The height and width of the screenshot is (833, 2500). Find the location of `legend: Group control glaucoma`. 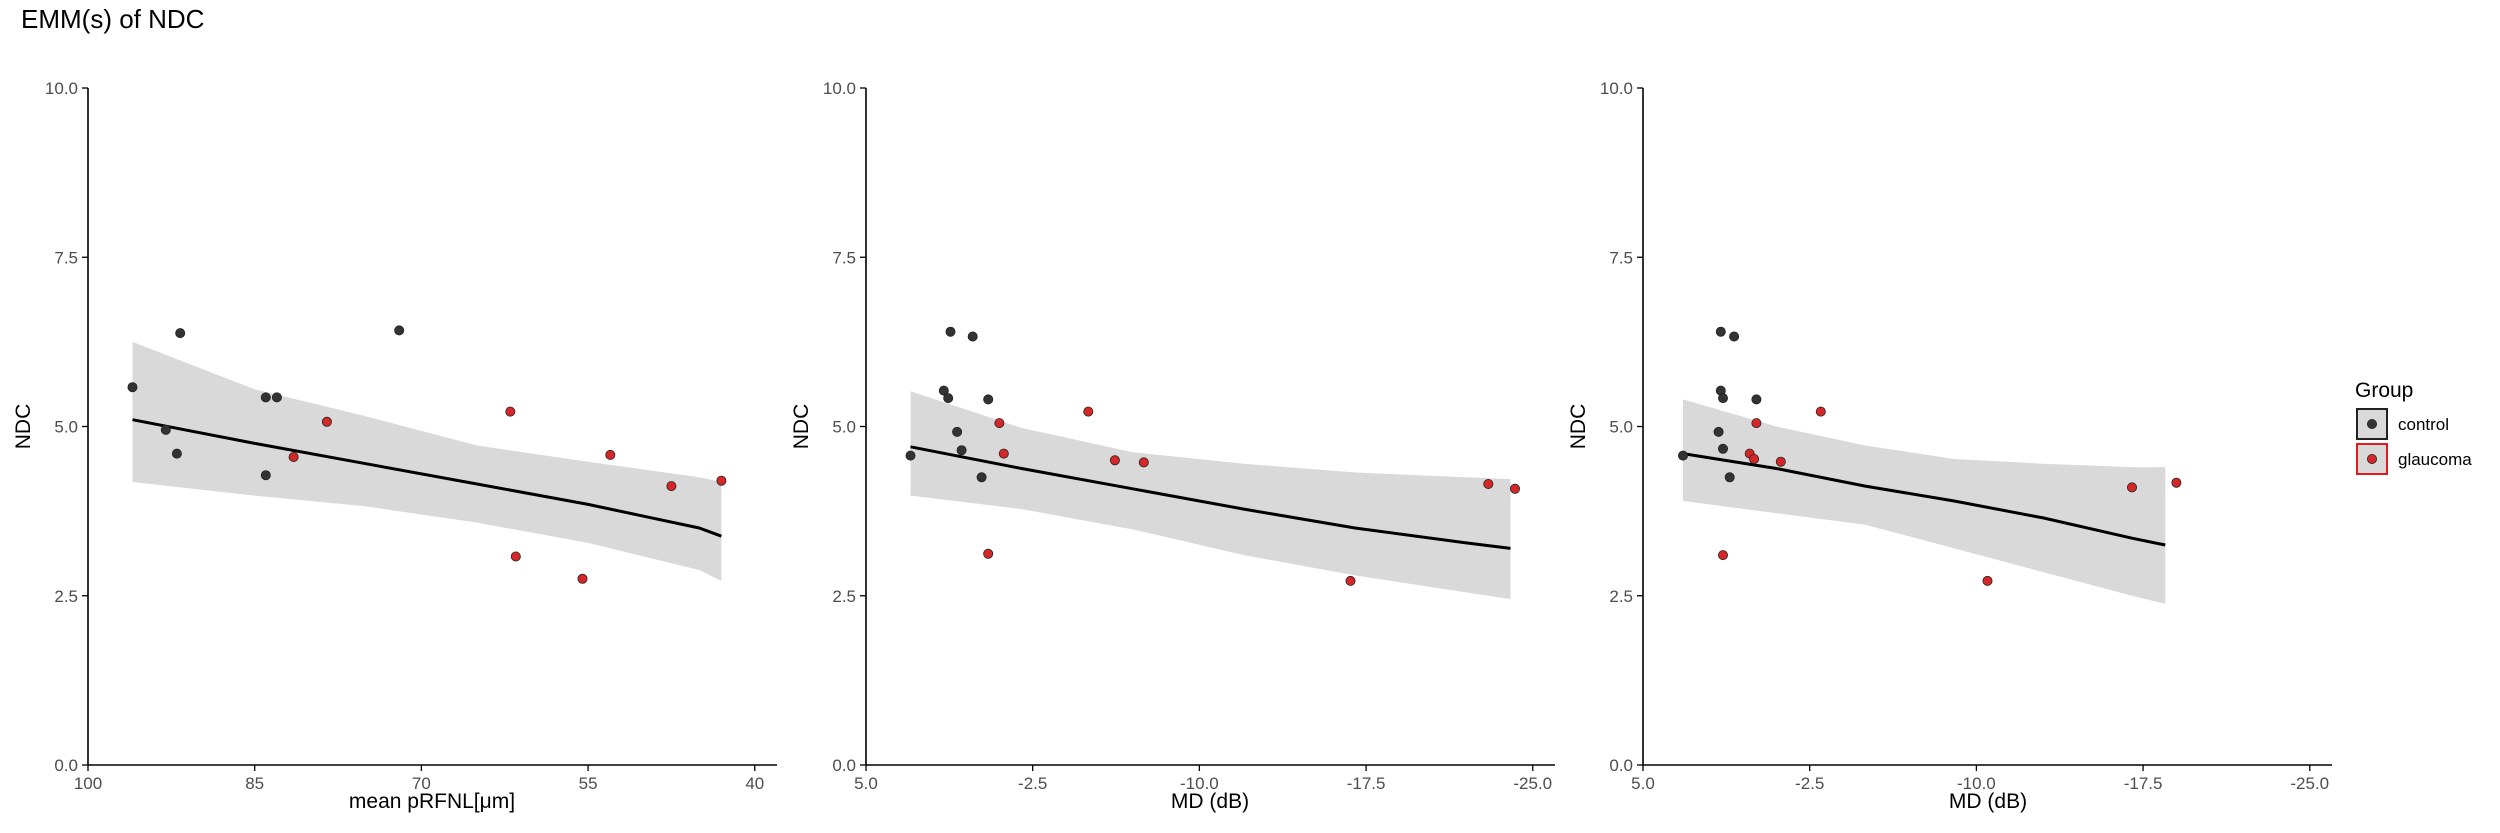

legend: Group control glaucoma is located at coordinates (2413, 427).